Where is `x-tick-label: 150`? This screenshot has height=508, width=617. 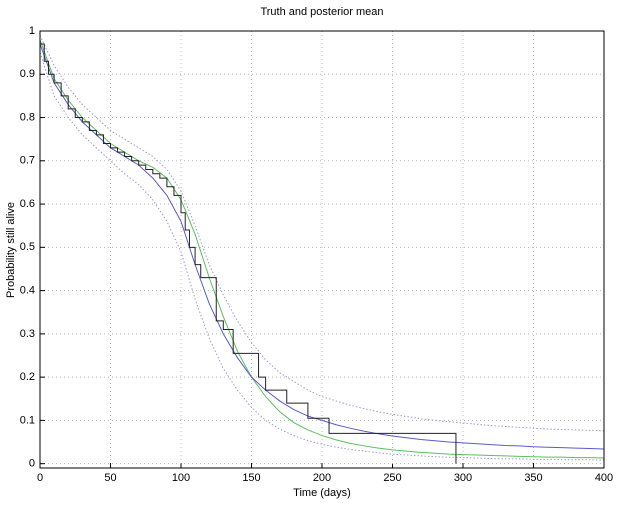 x-tick-label: 150 is located at coordinates (251, 478).